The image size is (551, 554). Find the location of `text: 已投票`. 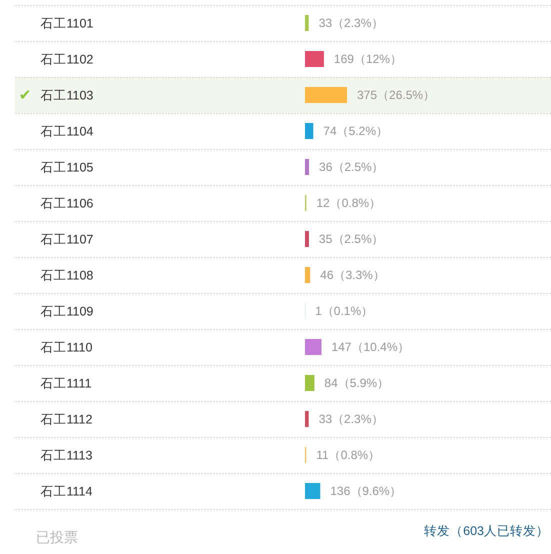

text: 已投票 is located at coordinates (57, 537).